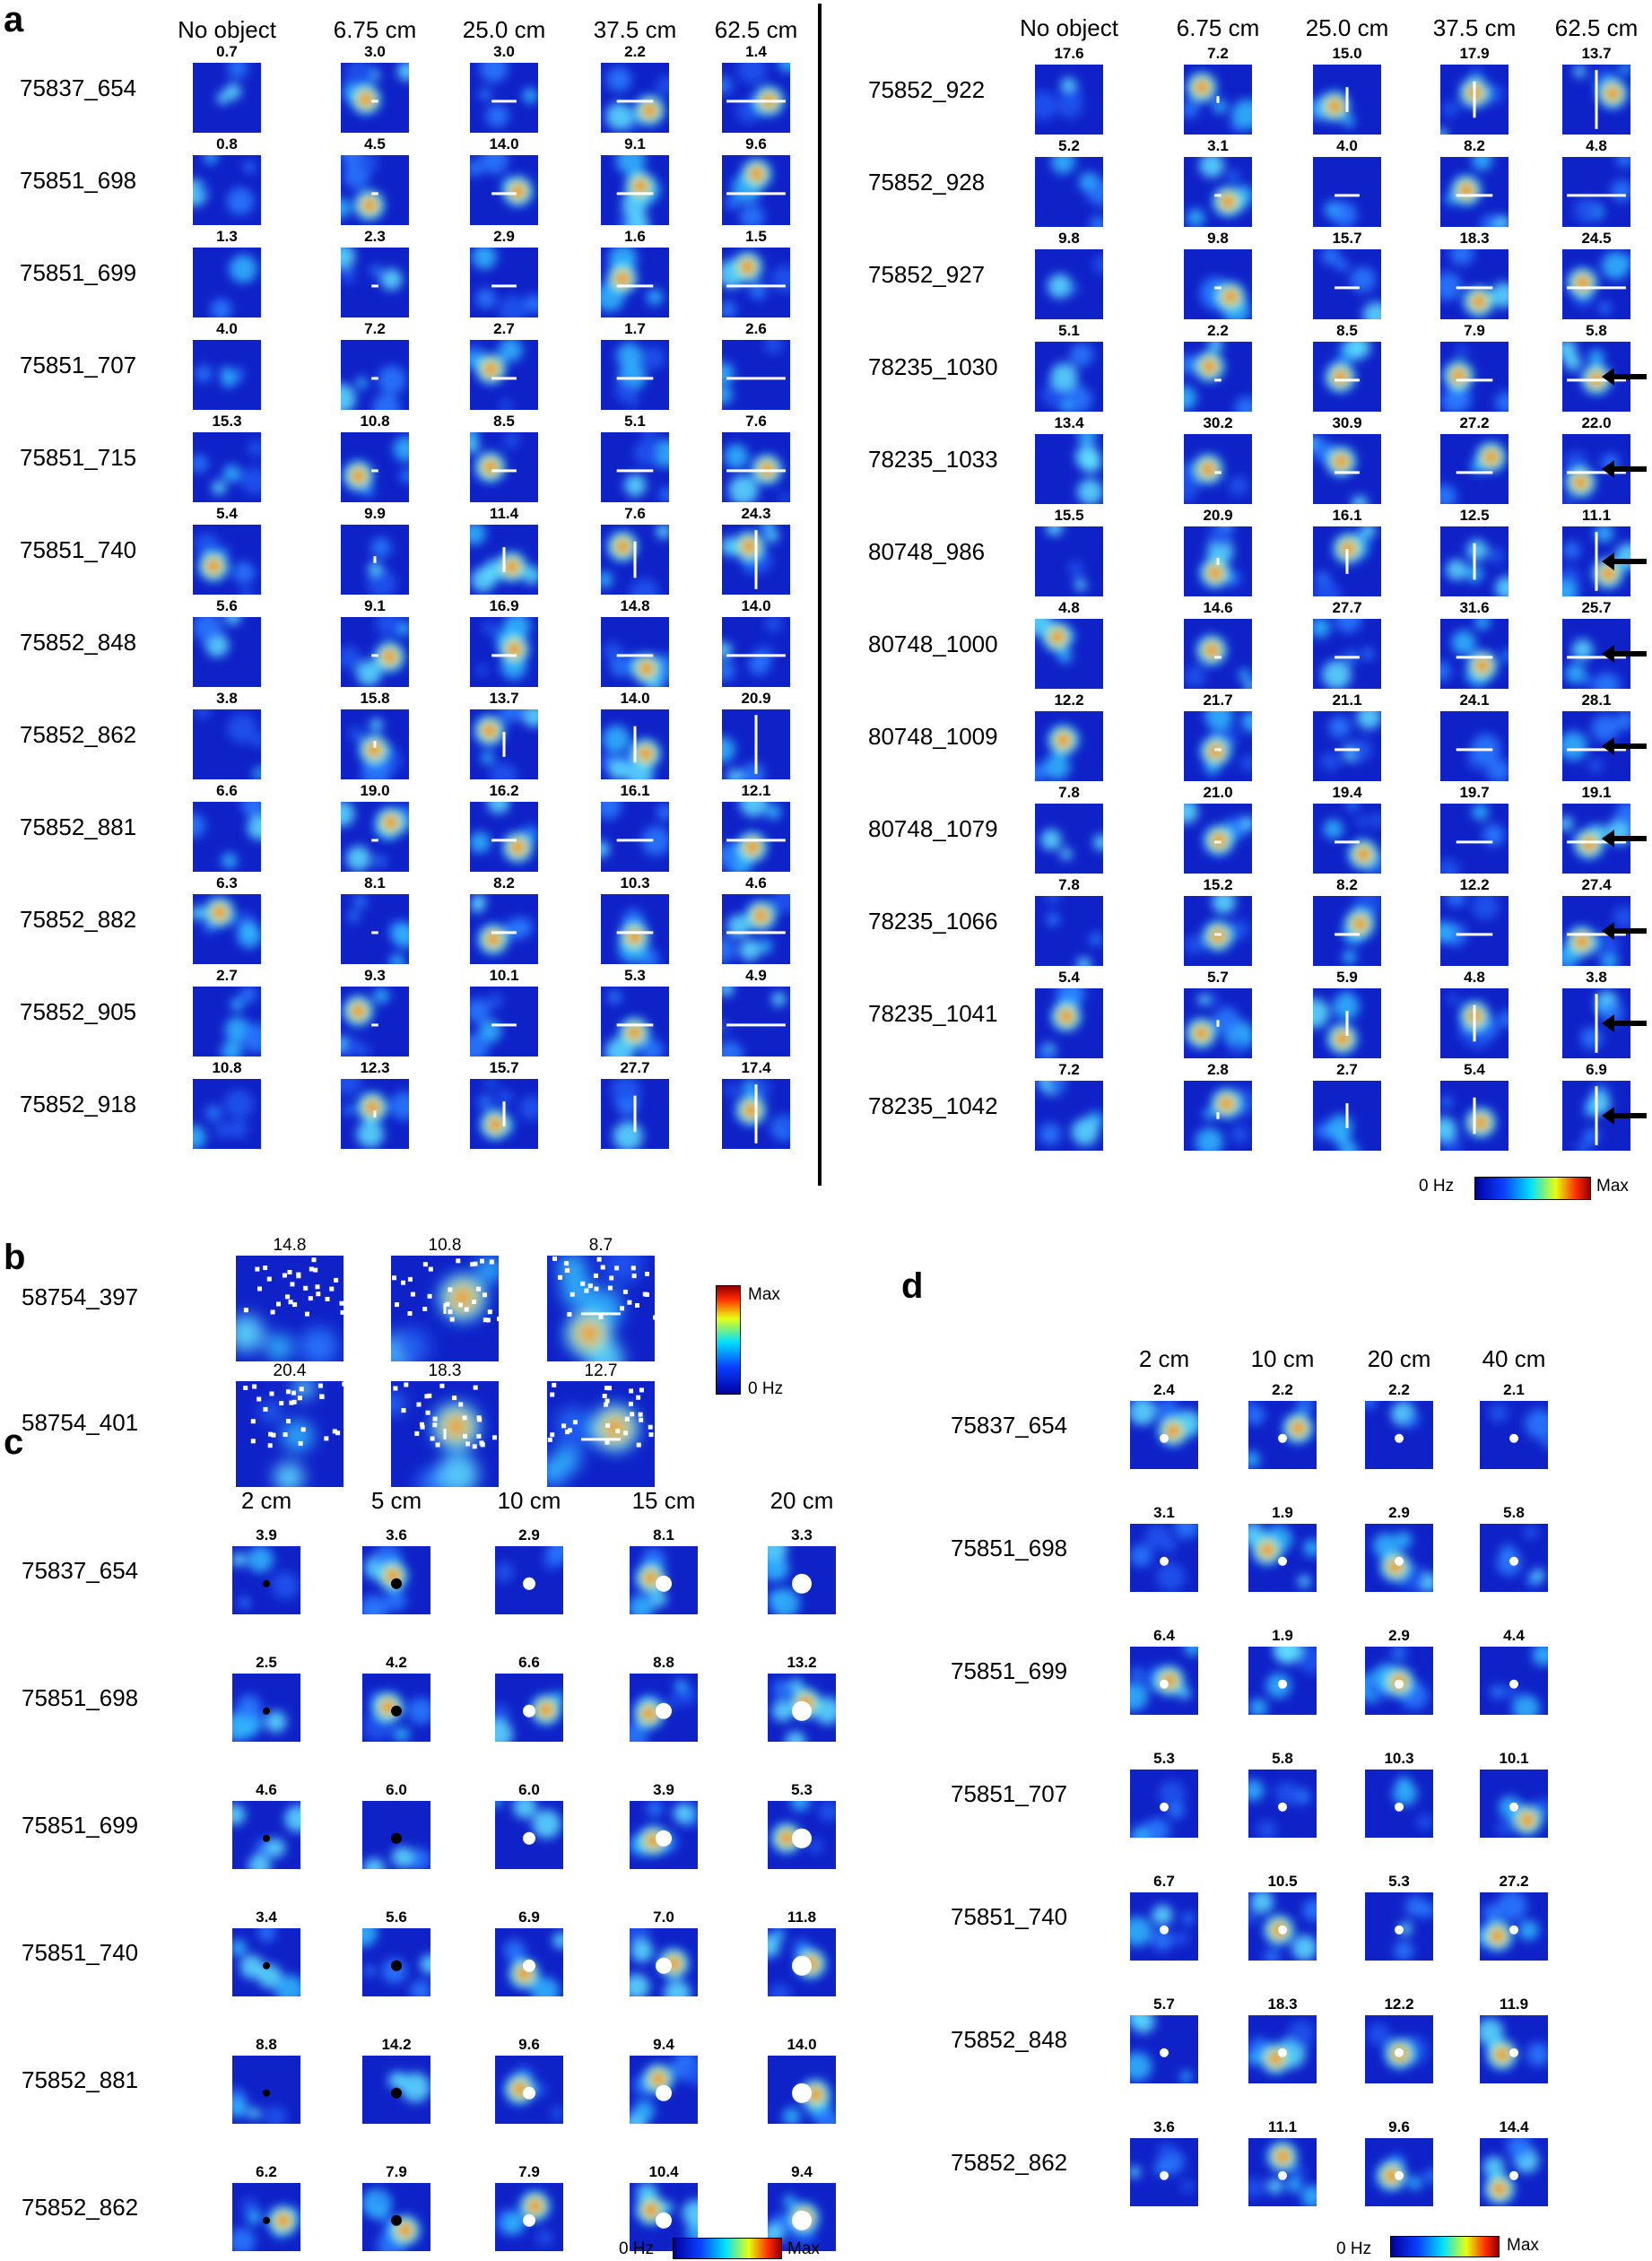  I want to click on peak-rate-label: 13.2, so click(802, 1662).